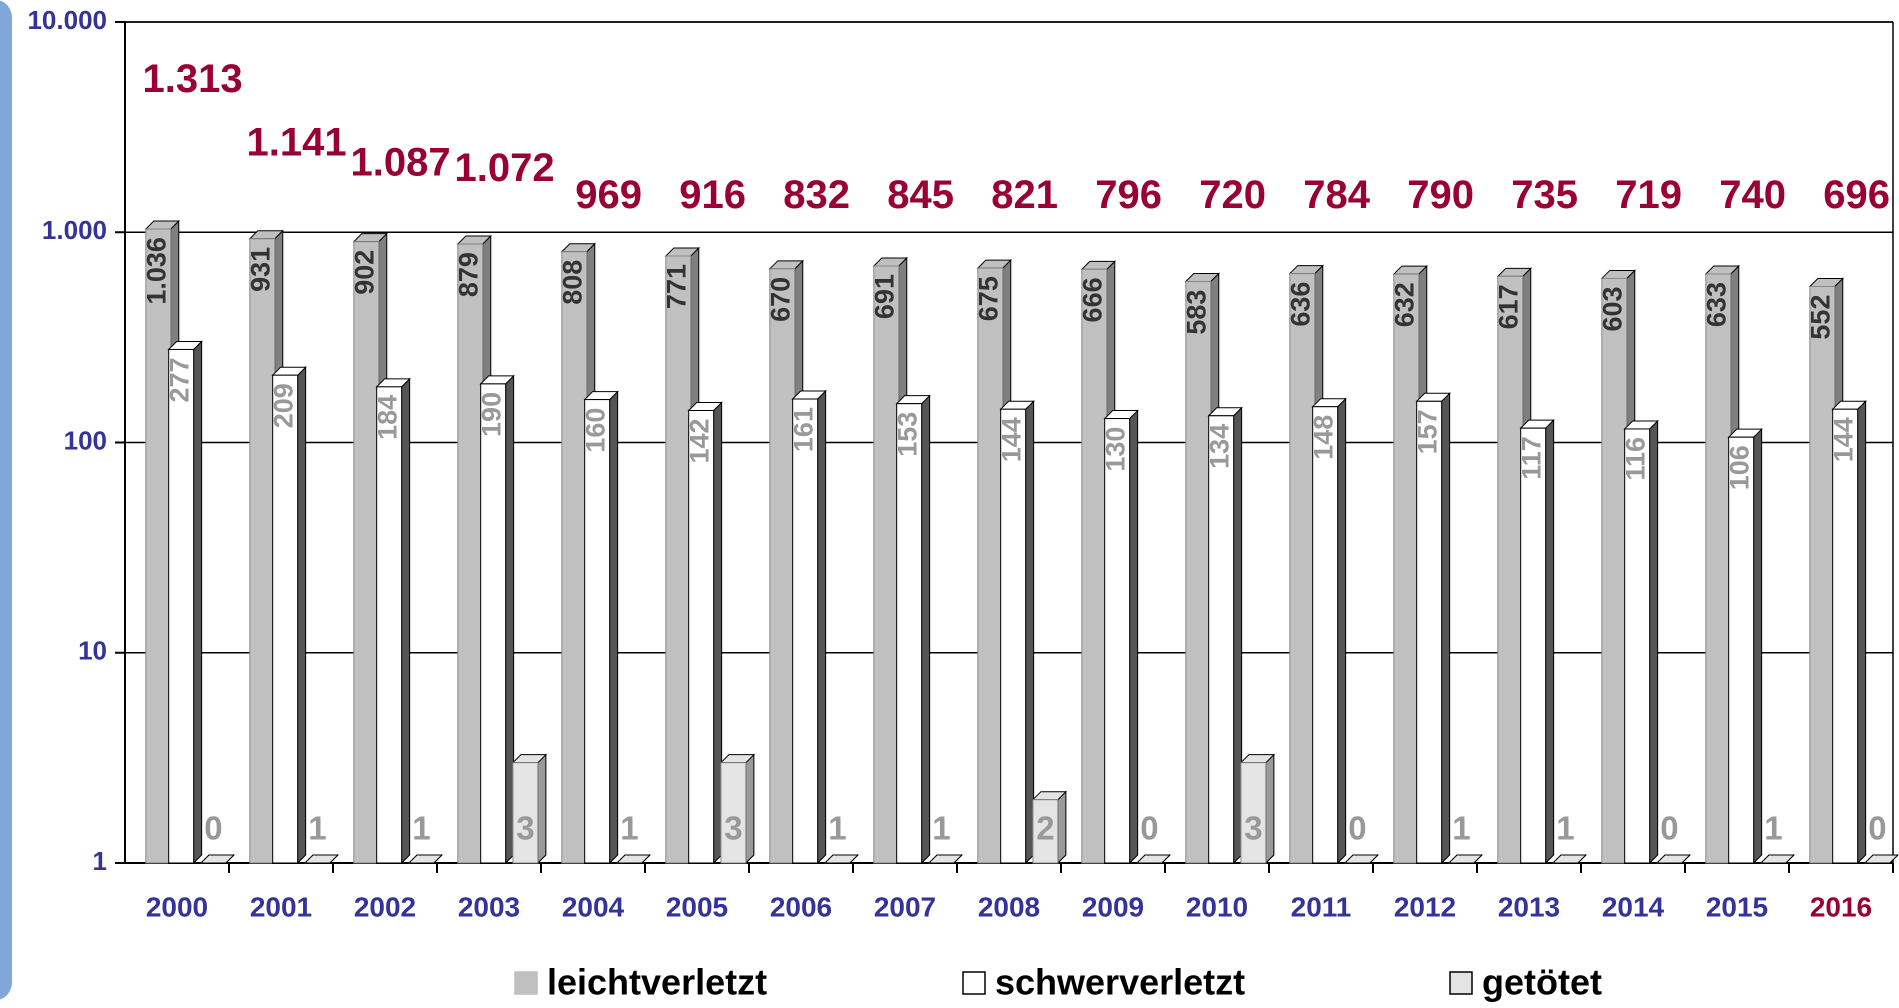 This screenshot has width=1899, height=1008. What do you see at coordinates (74, 230) in the screenshot?
I see `y-tick-label: 1.000` at bounding box center [74, 230].